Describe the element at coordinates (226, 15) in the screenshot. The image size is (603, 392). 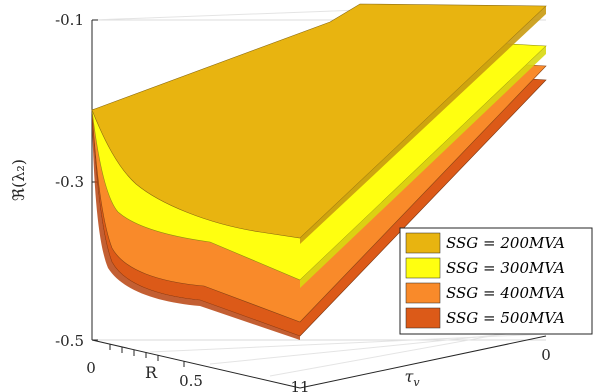
I see `gridline-z-top` at that location.